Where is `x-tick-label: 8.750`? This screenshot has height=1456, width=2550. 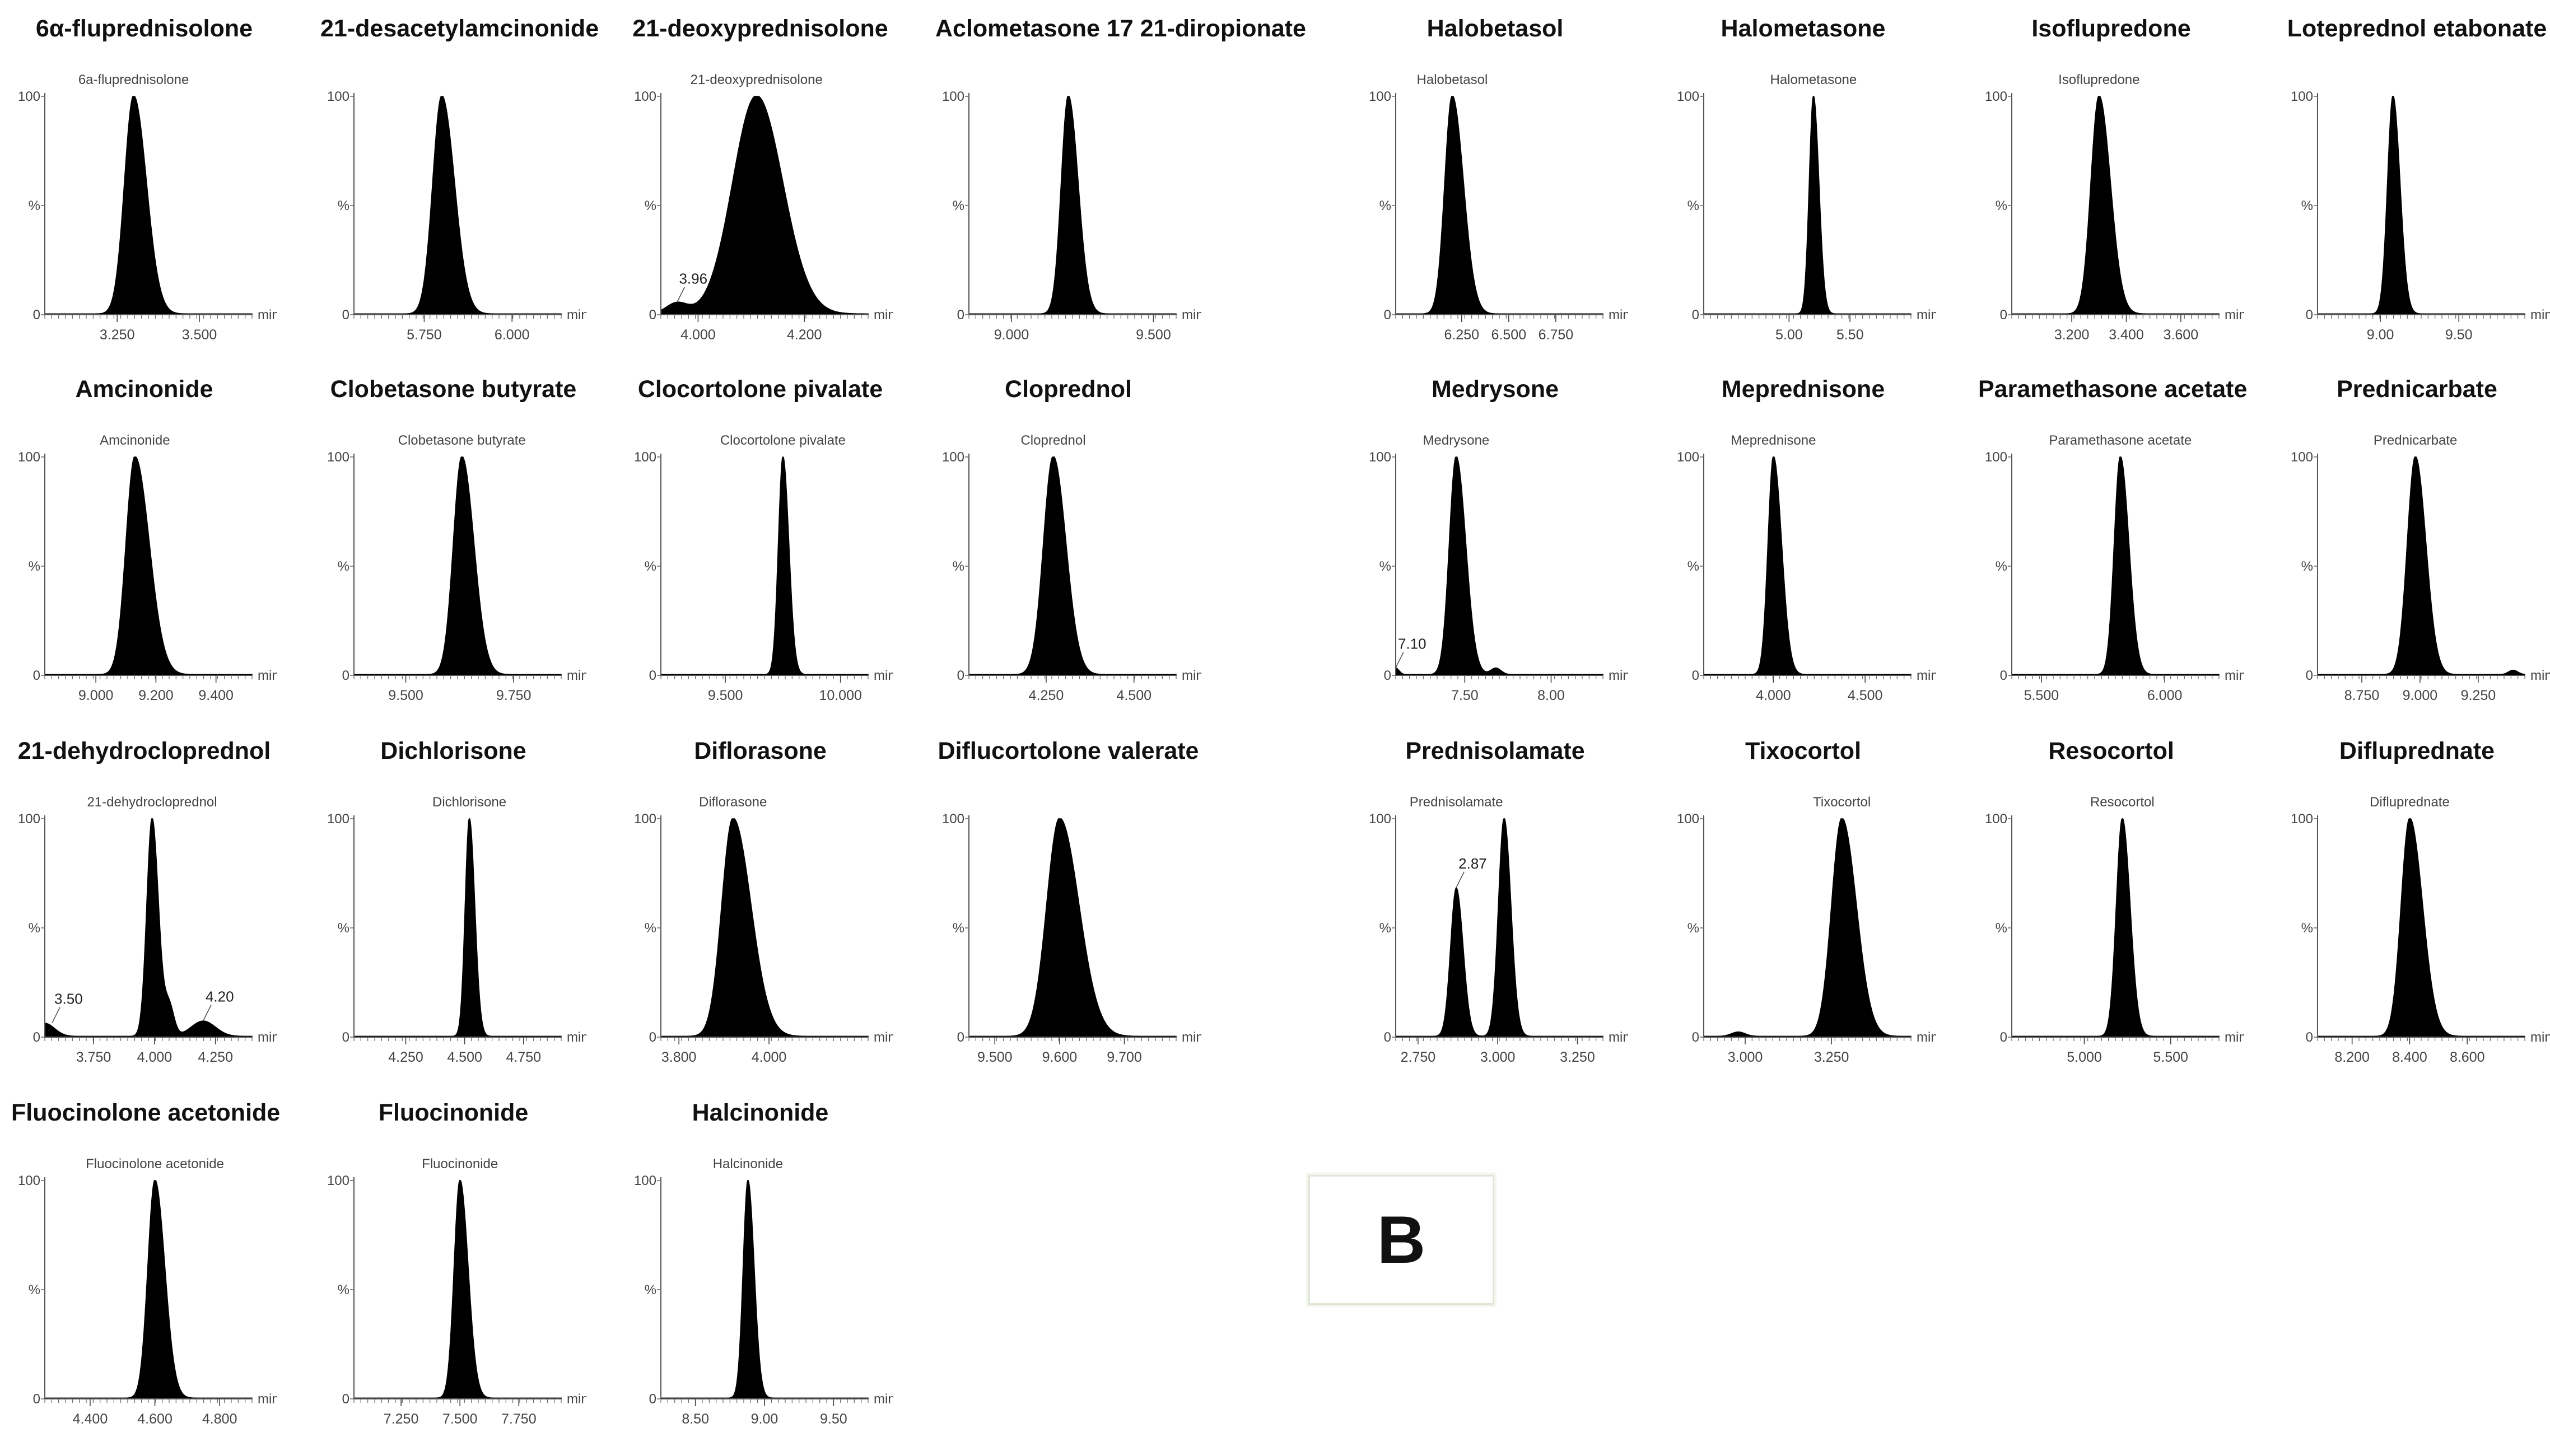 x-tick-label: 8.750 is located at coordinates (2362, 696).